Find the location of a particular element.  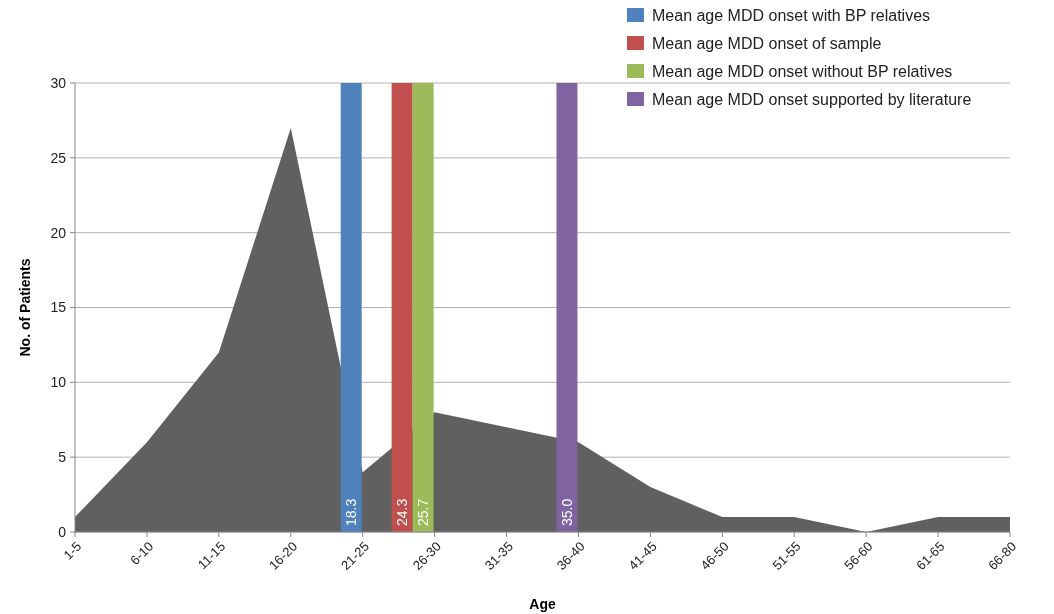

y-tick-label: 5 is located at coordinates (62, 457).